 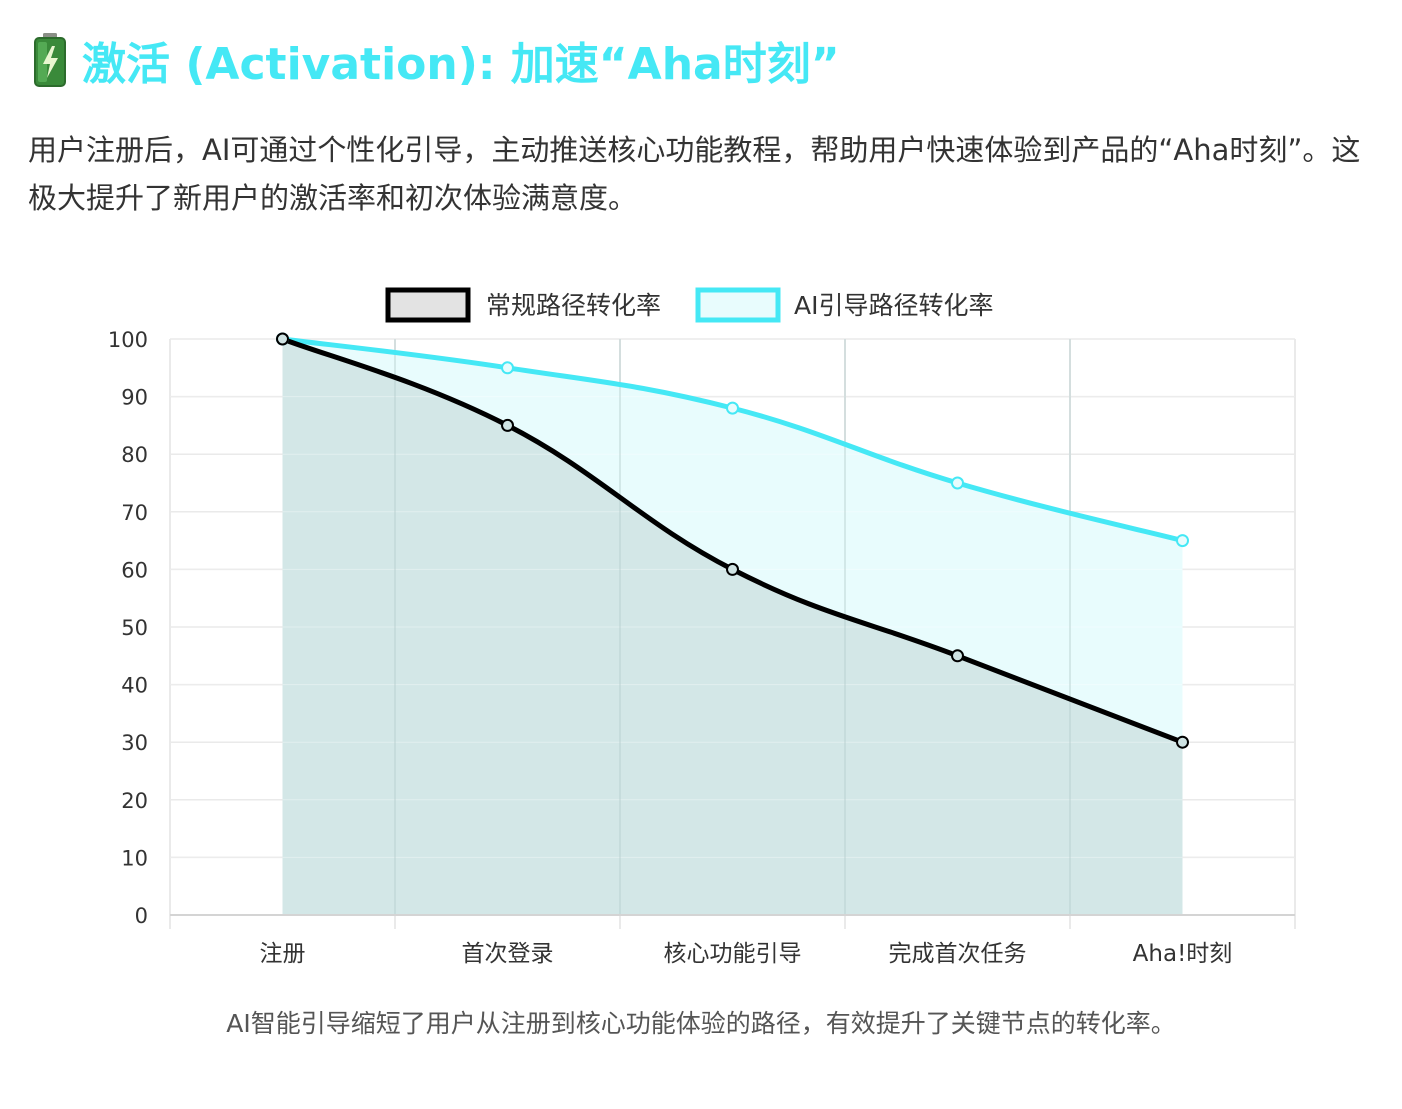 I want to click on y-tick-label: 50, so click(x=134, y=628).